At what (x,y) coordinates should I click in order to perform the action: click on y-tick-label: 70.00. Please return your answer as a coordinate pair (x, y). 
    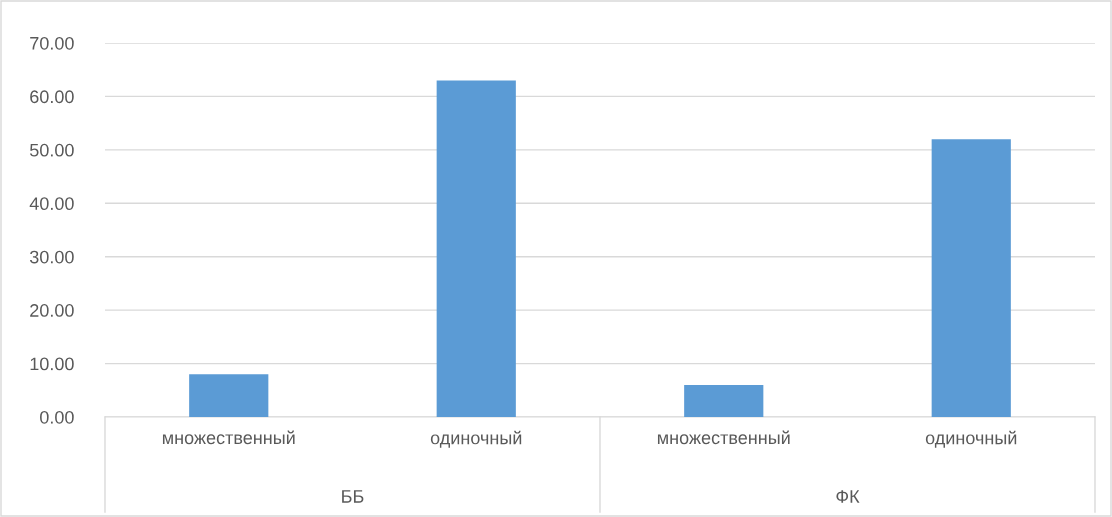
    Looking at the image, I should click on (52, 43).